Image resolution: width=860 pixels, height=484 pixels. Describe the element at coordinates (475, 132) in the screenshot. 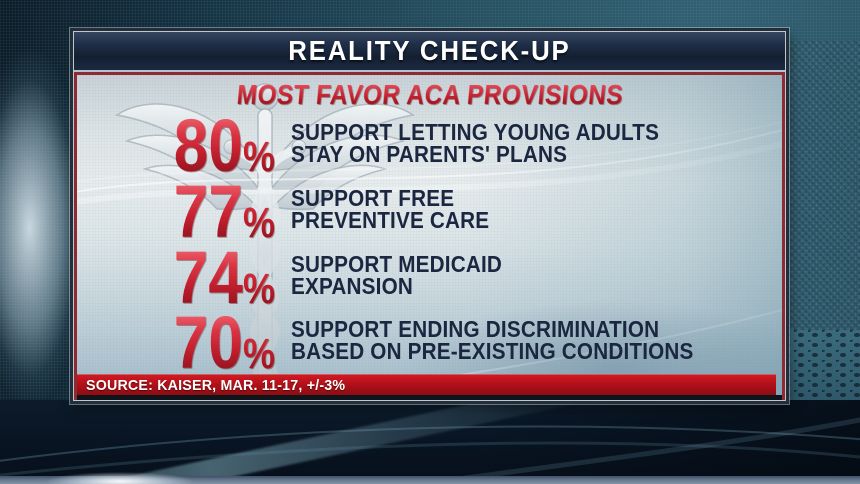

I see `stat-line-1: SUPPORT LETTING YOUNG ADULTS` at that location.